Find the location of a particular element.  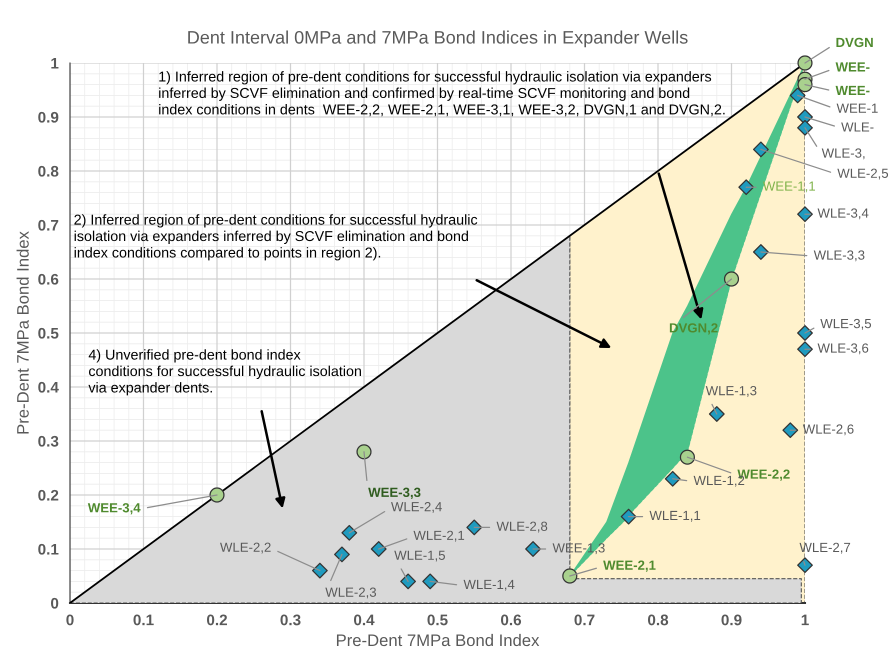

y-tick-label: 0.8 is located at coordinates (48, 171).